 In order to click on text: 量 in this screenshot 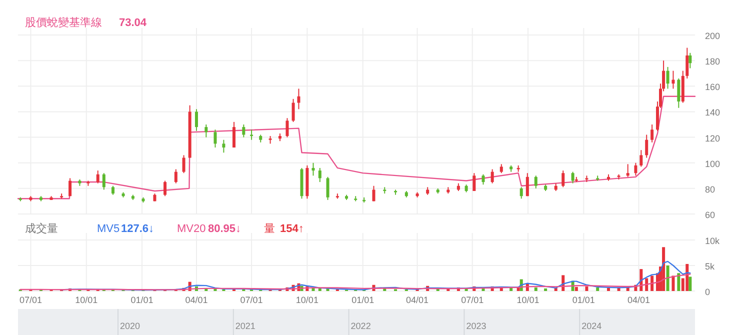, I will do `click(269, 229)`.